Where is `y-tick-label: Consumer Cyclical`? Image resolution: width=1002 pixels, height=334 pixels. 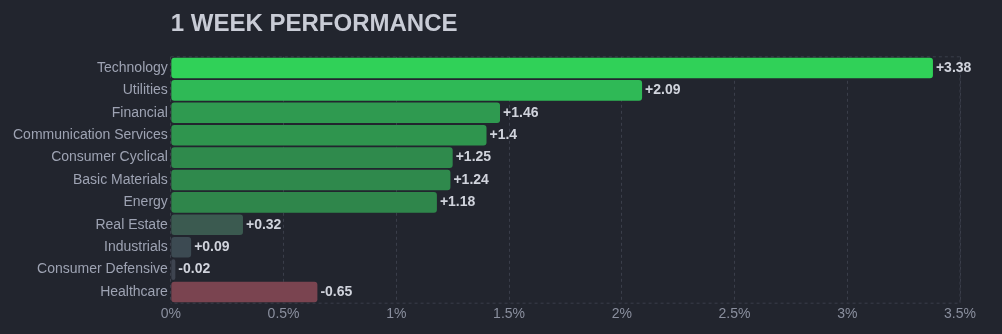 y-tick-label: Consumer Cyclical is located at coordinates (109, 156).